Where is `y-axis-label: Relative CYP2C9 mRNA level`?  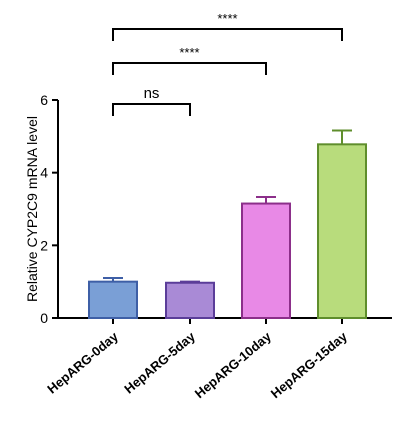 y-axis-label: Relative CYP2C9 mRNA level is located at coordinates (32, 209).